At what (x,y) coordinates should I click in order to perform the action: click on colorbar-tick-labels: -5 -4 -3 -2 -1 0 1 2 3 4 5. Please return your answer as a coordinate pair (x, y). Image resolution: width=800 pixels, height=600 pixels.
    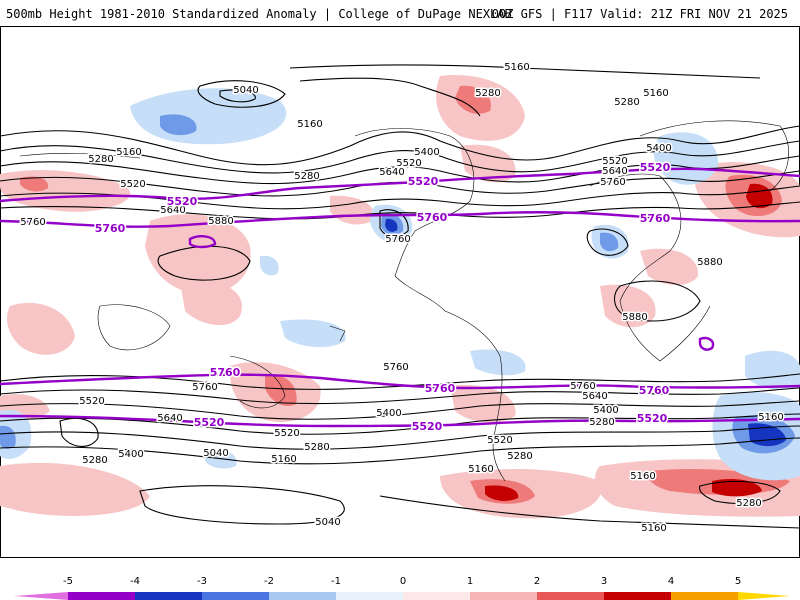
    Looking at the image, I should click on (402, 581).